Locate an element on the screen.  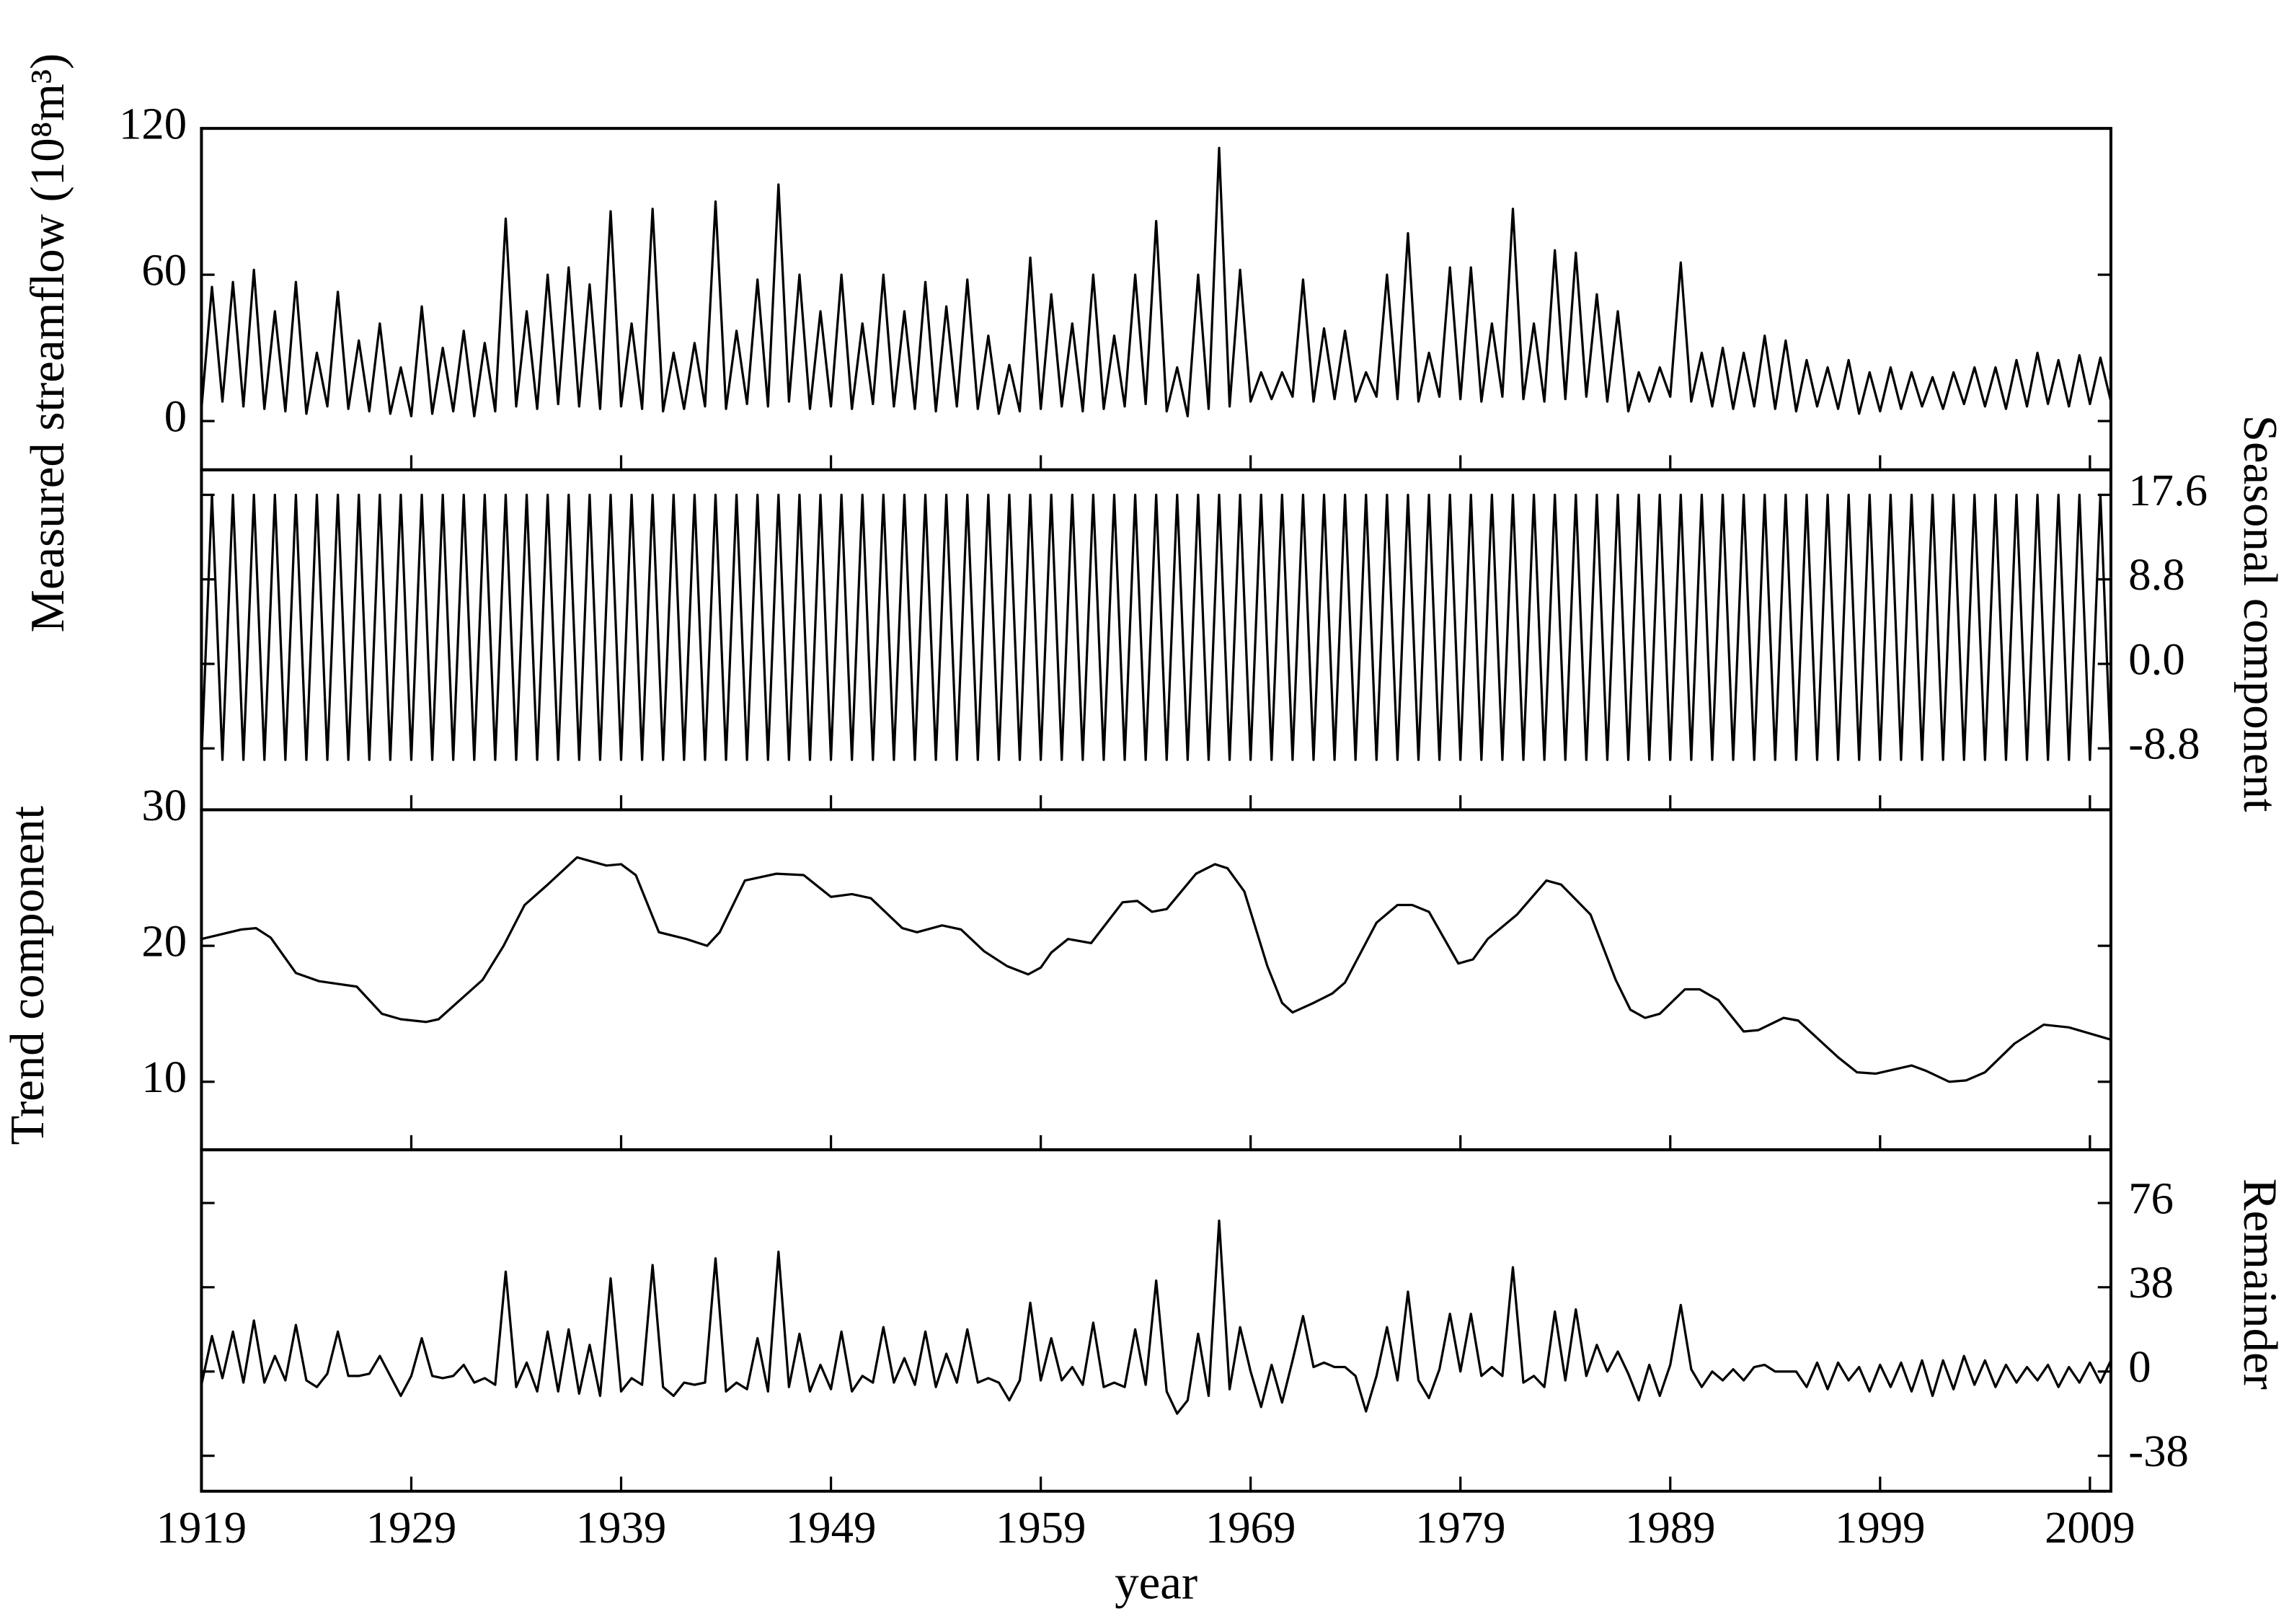
y-tick-label: 0.0 is located at coordinates (2156, 659).